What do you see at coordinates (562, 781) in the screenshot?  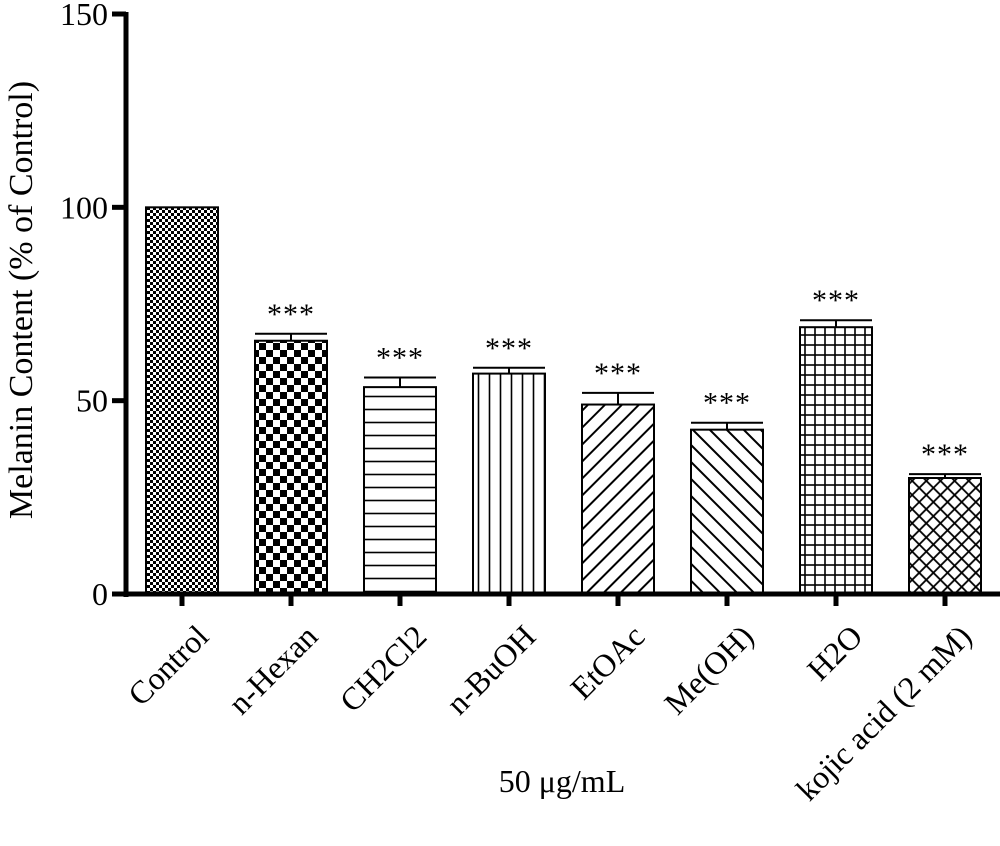 I see `x-axis-label: 50 μg/mL` at bounding box center [562, 781].